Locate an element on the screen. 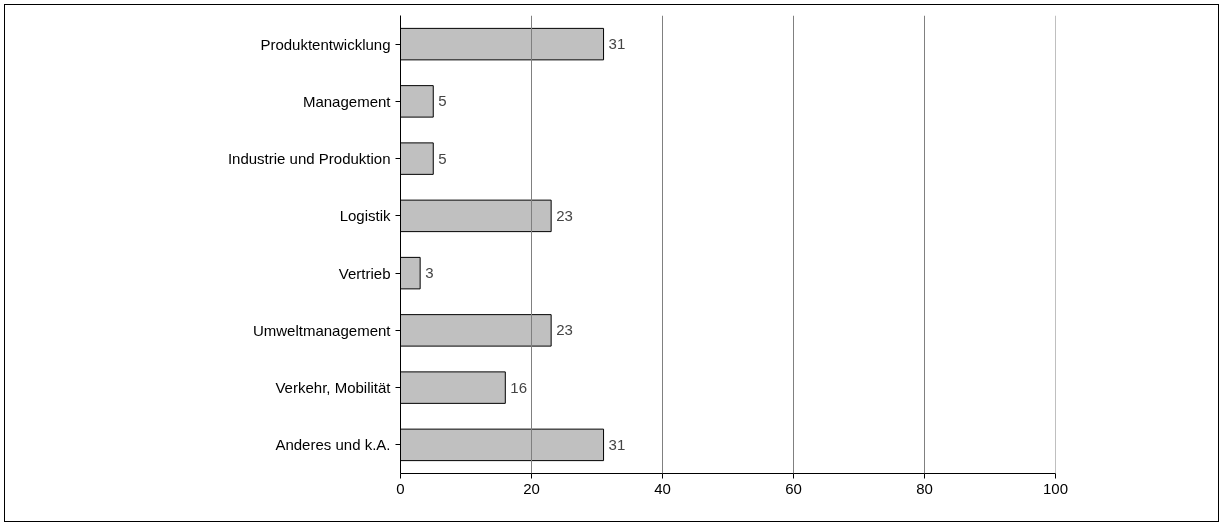 This screenshot has height=532, width=1229. x-tick-label: 20 is located at coordinates (531, 488).